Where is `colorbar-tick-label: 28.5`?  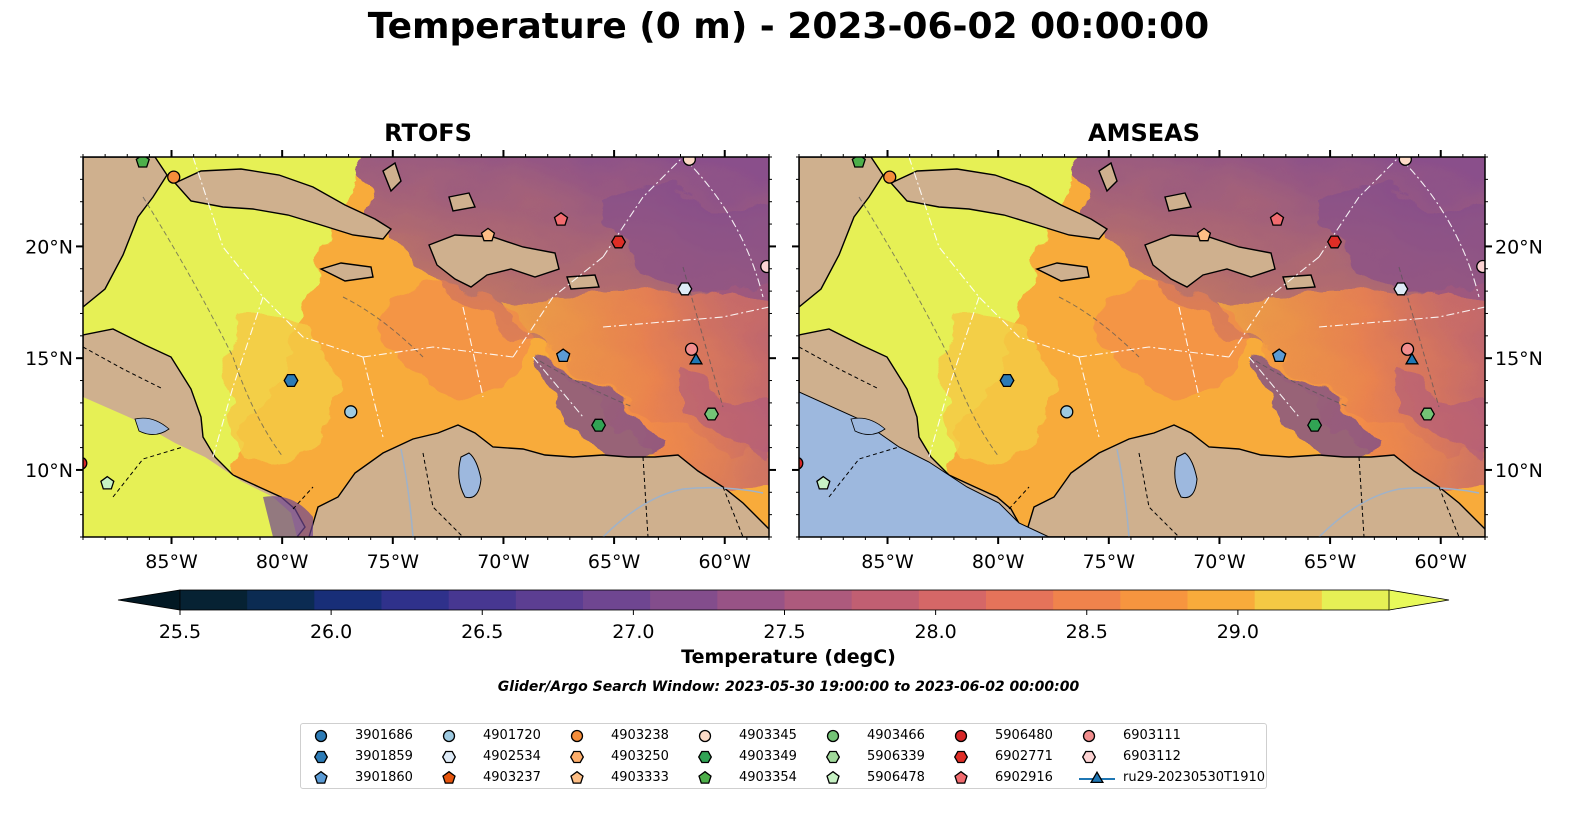 colorbar-tick-label: 28.5 is located at coordinates (1087, 632).